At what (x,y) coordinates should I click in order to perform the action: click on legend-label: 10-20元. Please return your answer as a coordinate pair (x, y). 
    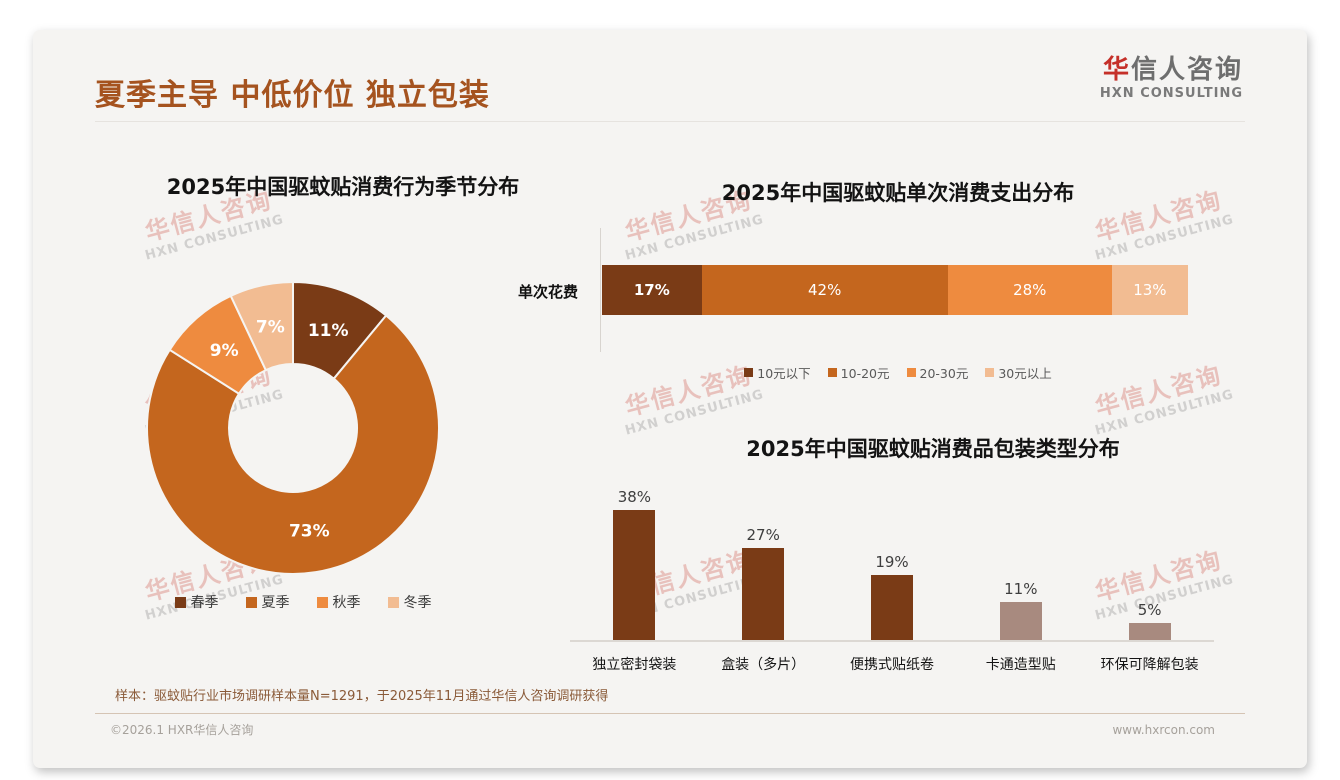
    Looking at the image, I should click on (865, 373).